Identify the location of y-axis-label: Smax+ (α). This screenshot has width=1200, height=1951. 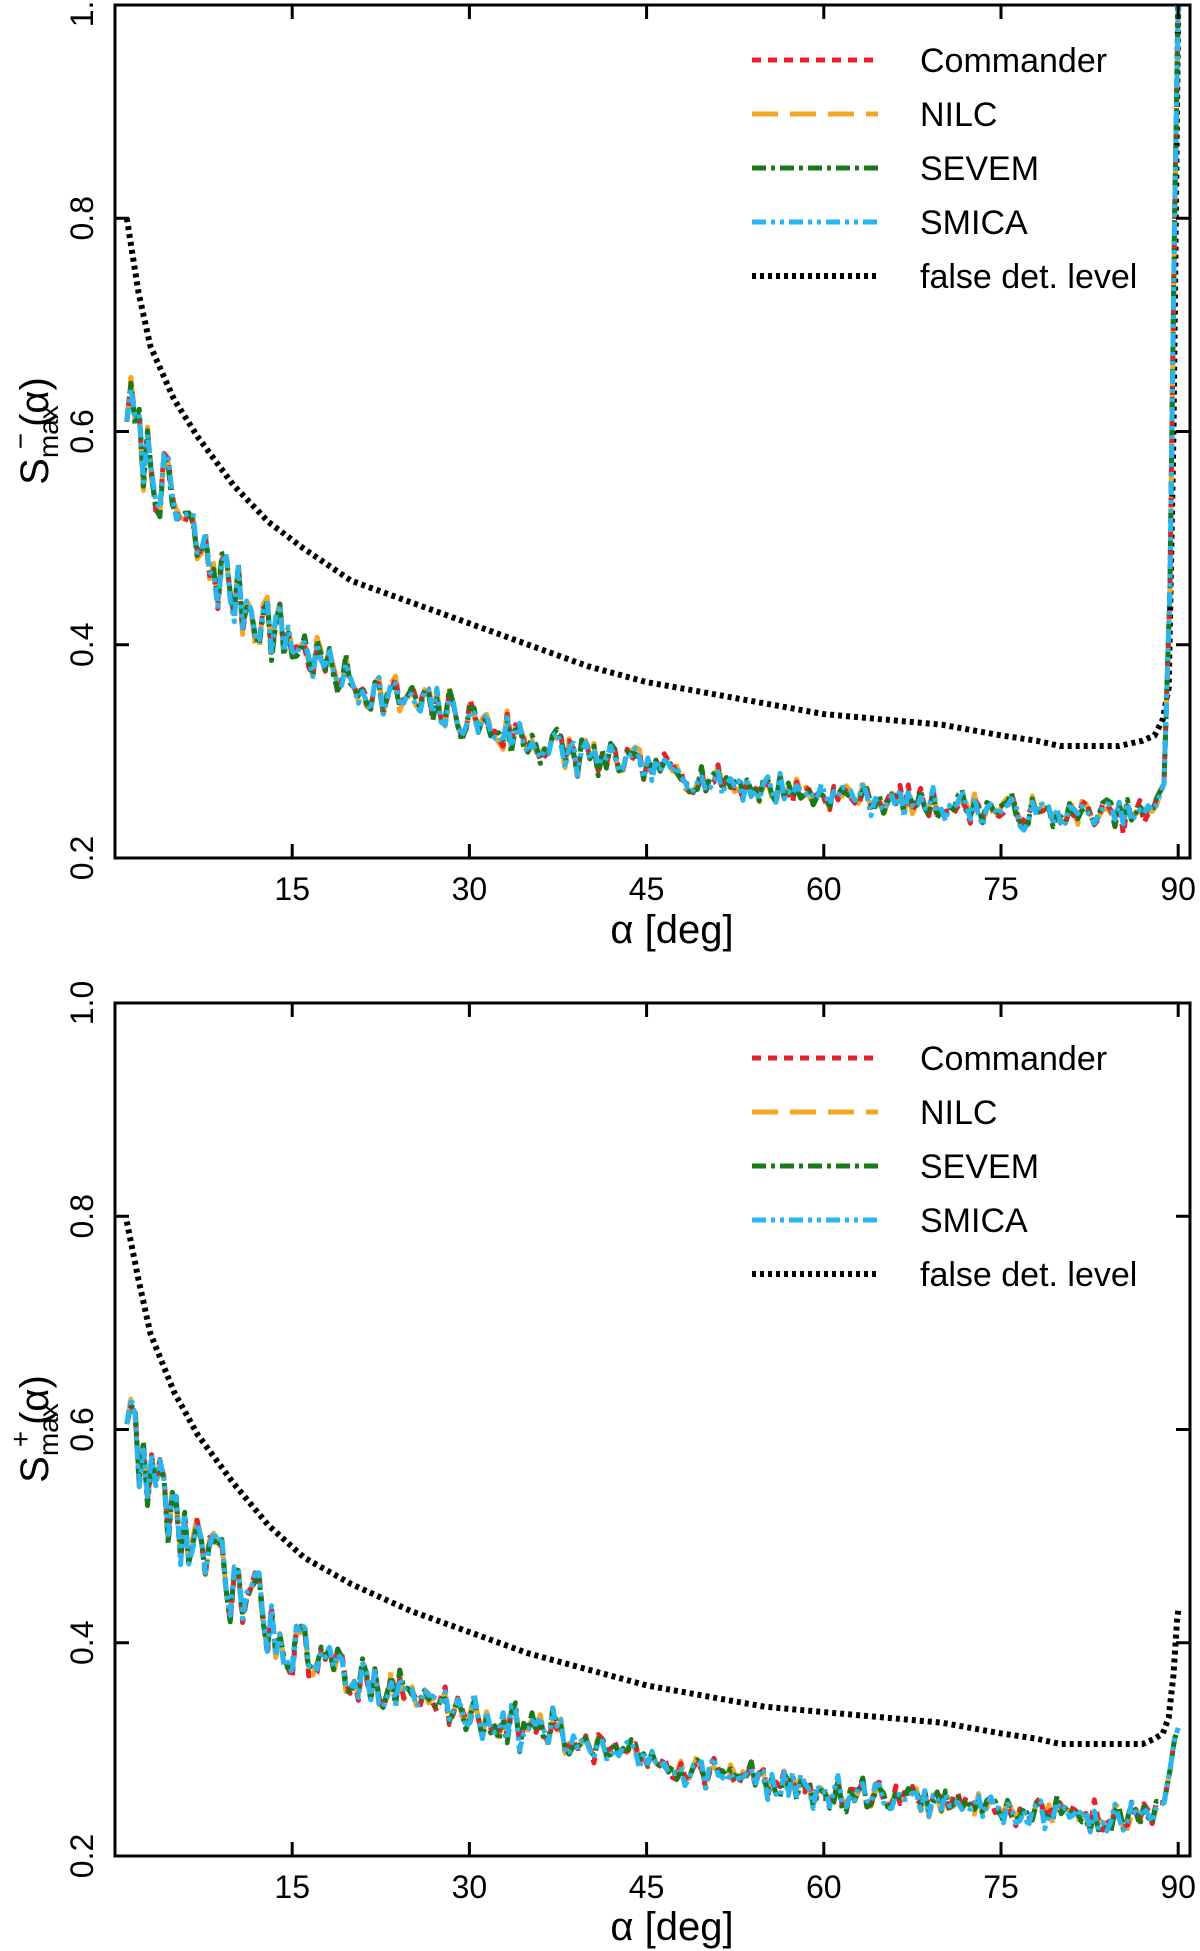
(34, 1429).